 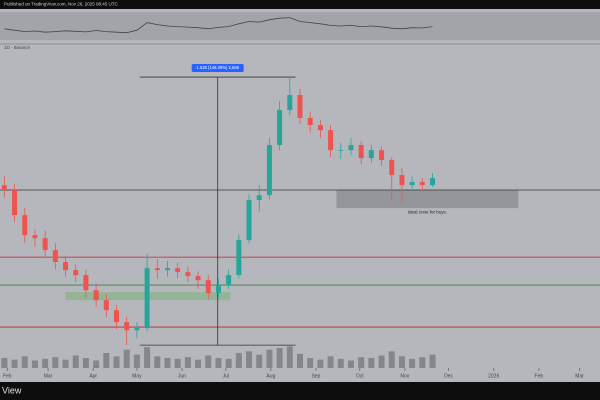 I want to click on x-tick-label: Jul, so click(x=226, y=376).